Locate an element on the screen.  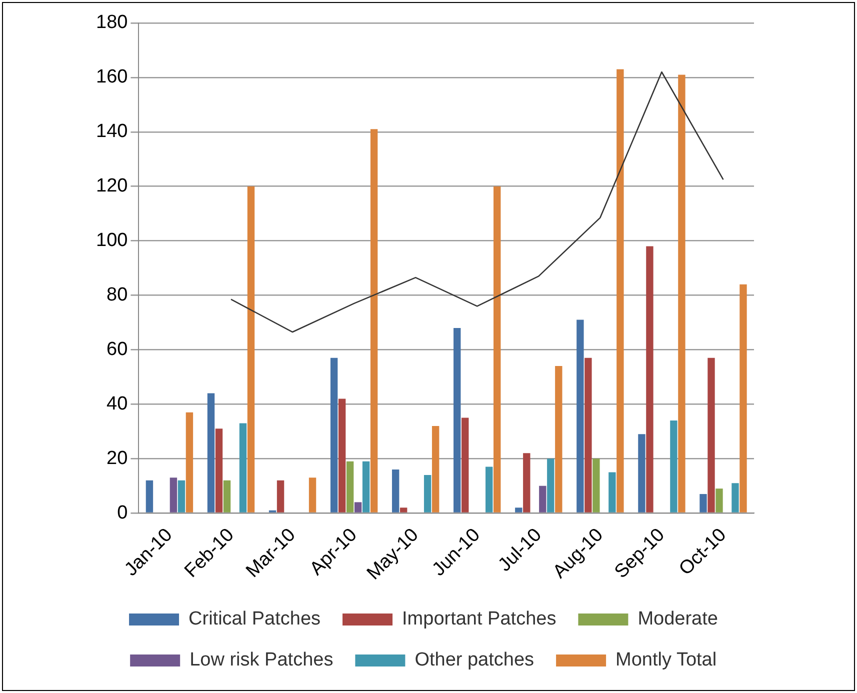
y-tick-label: 120 is located at coordinates (112, 186).